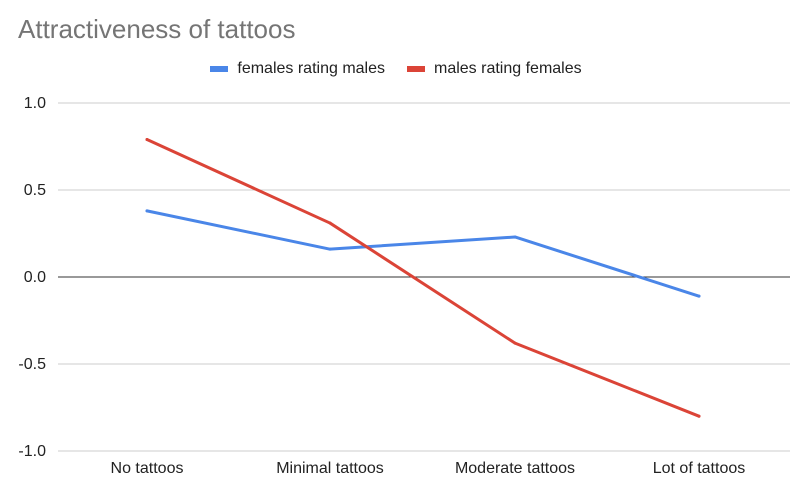 The height and width of the screenshot is (486, 792). Describe the element at coordinates (32, 451) in the screenshot. I see `y-tick-label: -1.0` at that location.